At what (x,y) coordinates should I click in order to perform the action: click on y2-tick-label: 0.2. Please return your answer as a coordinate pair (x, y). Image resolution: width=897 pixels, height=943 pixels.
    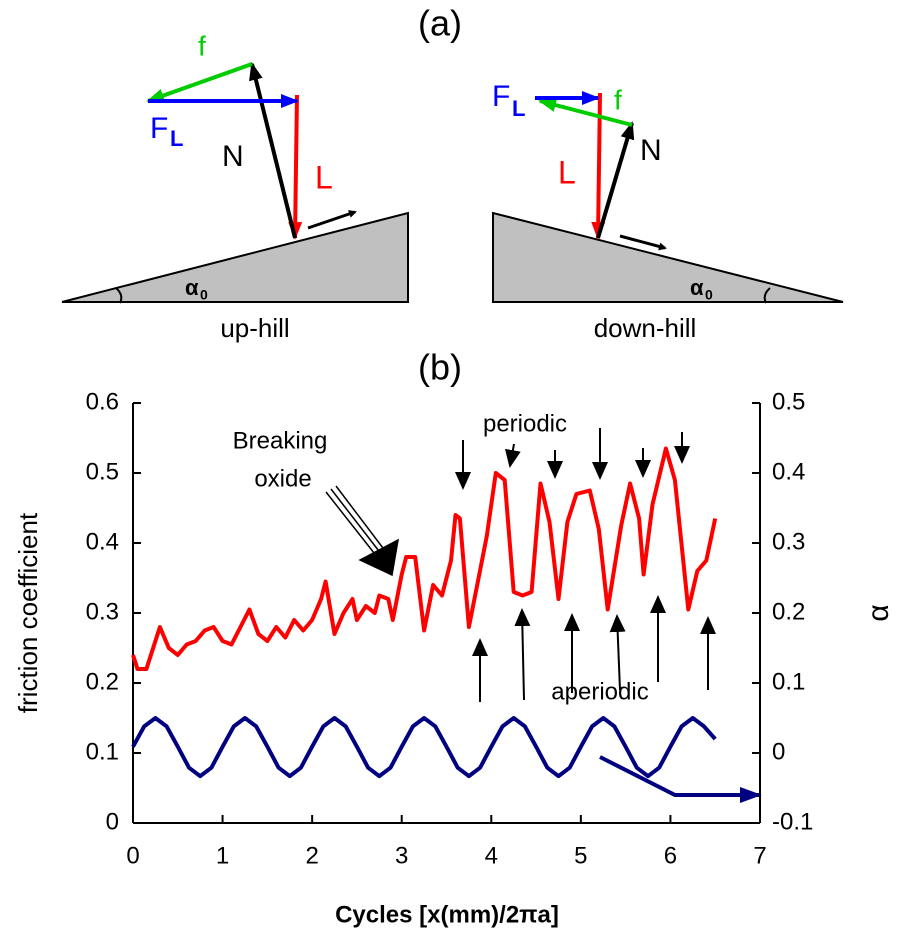
    Looking at the image, I should click on (788, 611).